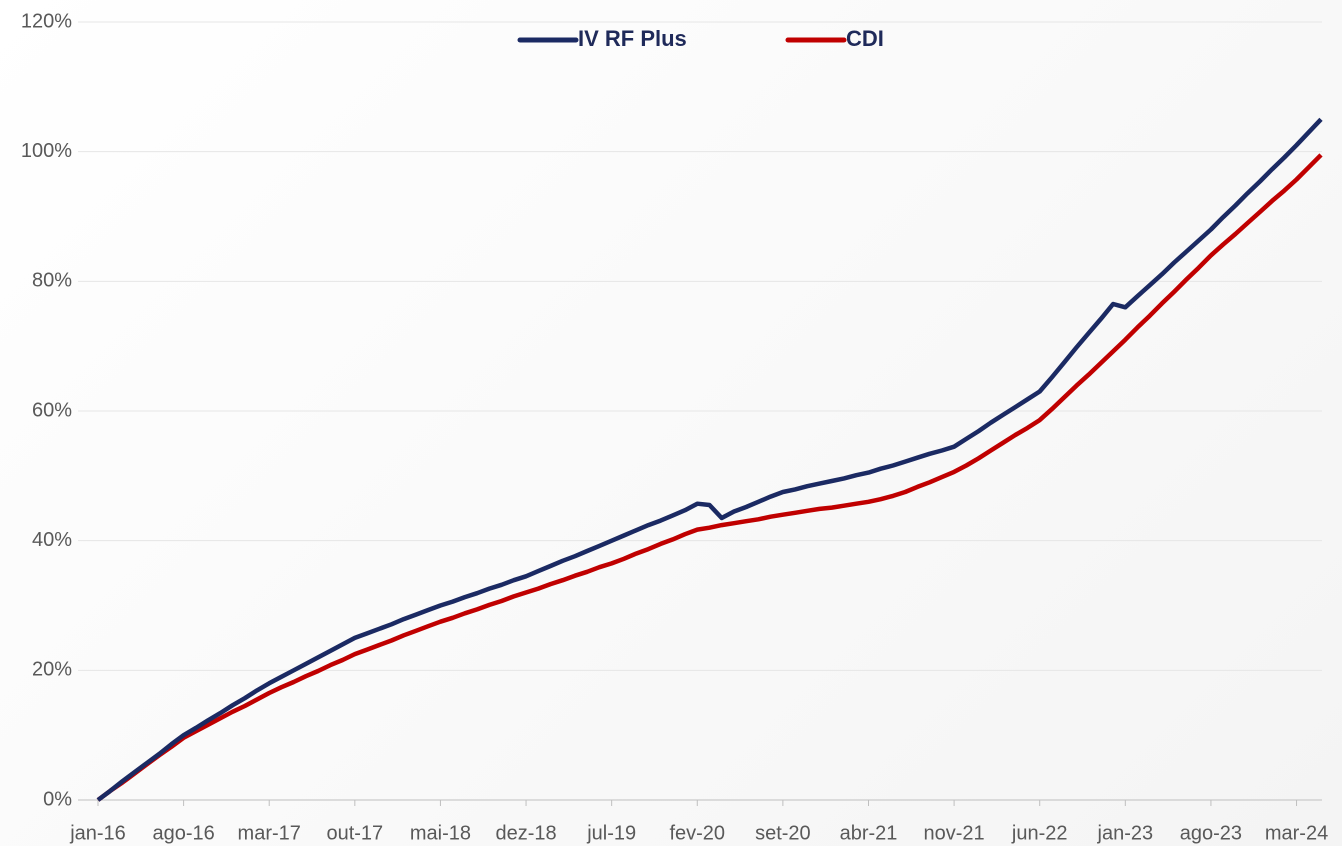  Describe the element at coordinates (52, 281) in the screenshot. I see `y-tick-label: 80%` at that location.